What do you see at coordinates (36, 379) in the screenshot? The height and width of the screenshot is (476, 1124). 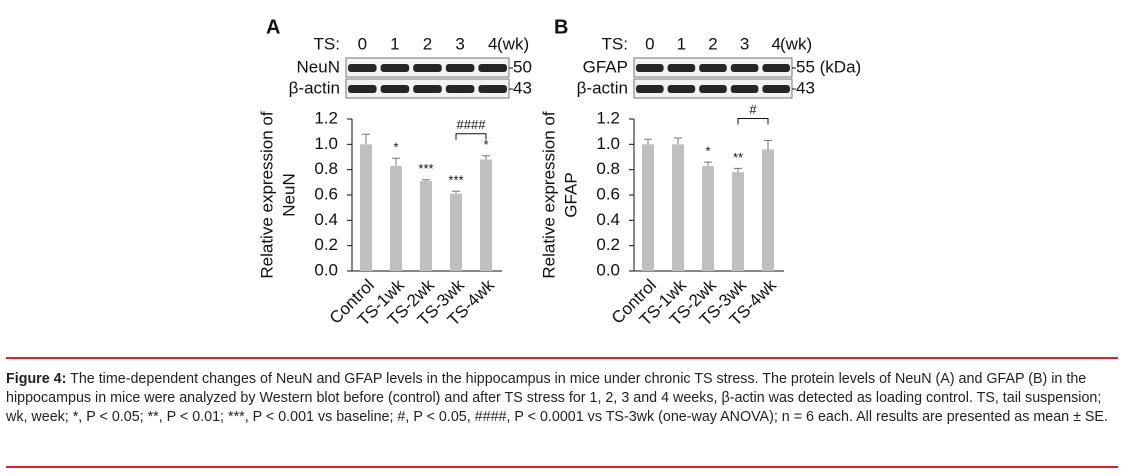 I see `caption-label: Figure 4:` at bounding box center [36, 379].